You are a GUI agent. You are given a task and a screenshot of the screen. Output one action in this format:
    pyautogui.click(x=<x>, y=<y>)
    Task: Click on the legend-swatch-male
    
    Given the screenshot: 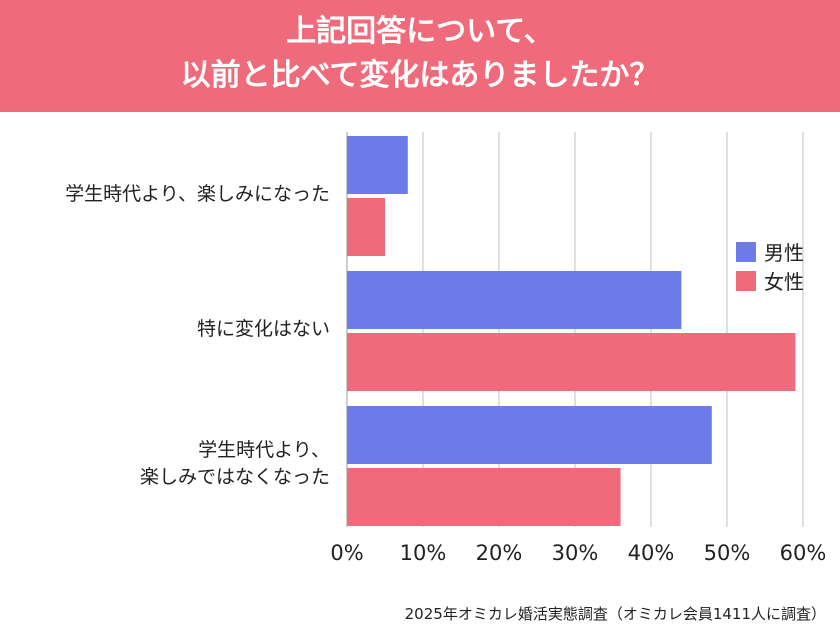 What is the action you would take?
    pyautogui.click(x=746, y=251)
    